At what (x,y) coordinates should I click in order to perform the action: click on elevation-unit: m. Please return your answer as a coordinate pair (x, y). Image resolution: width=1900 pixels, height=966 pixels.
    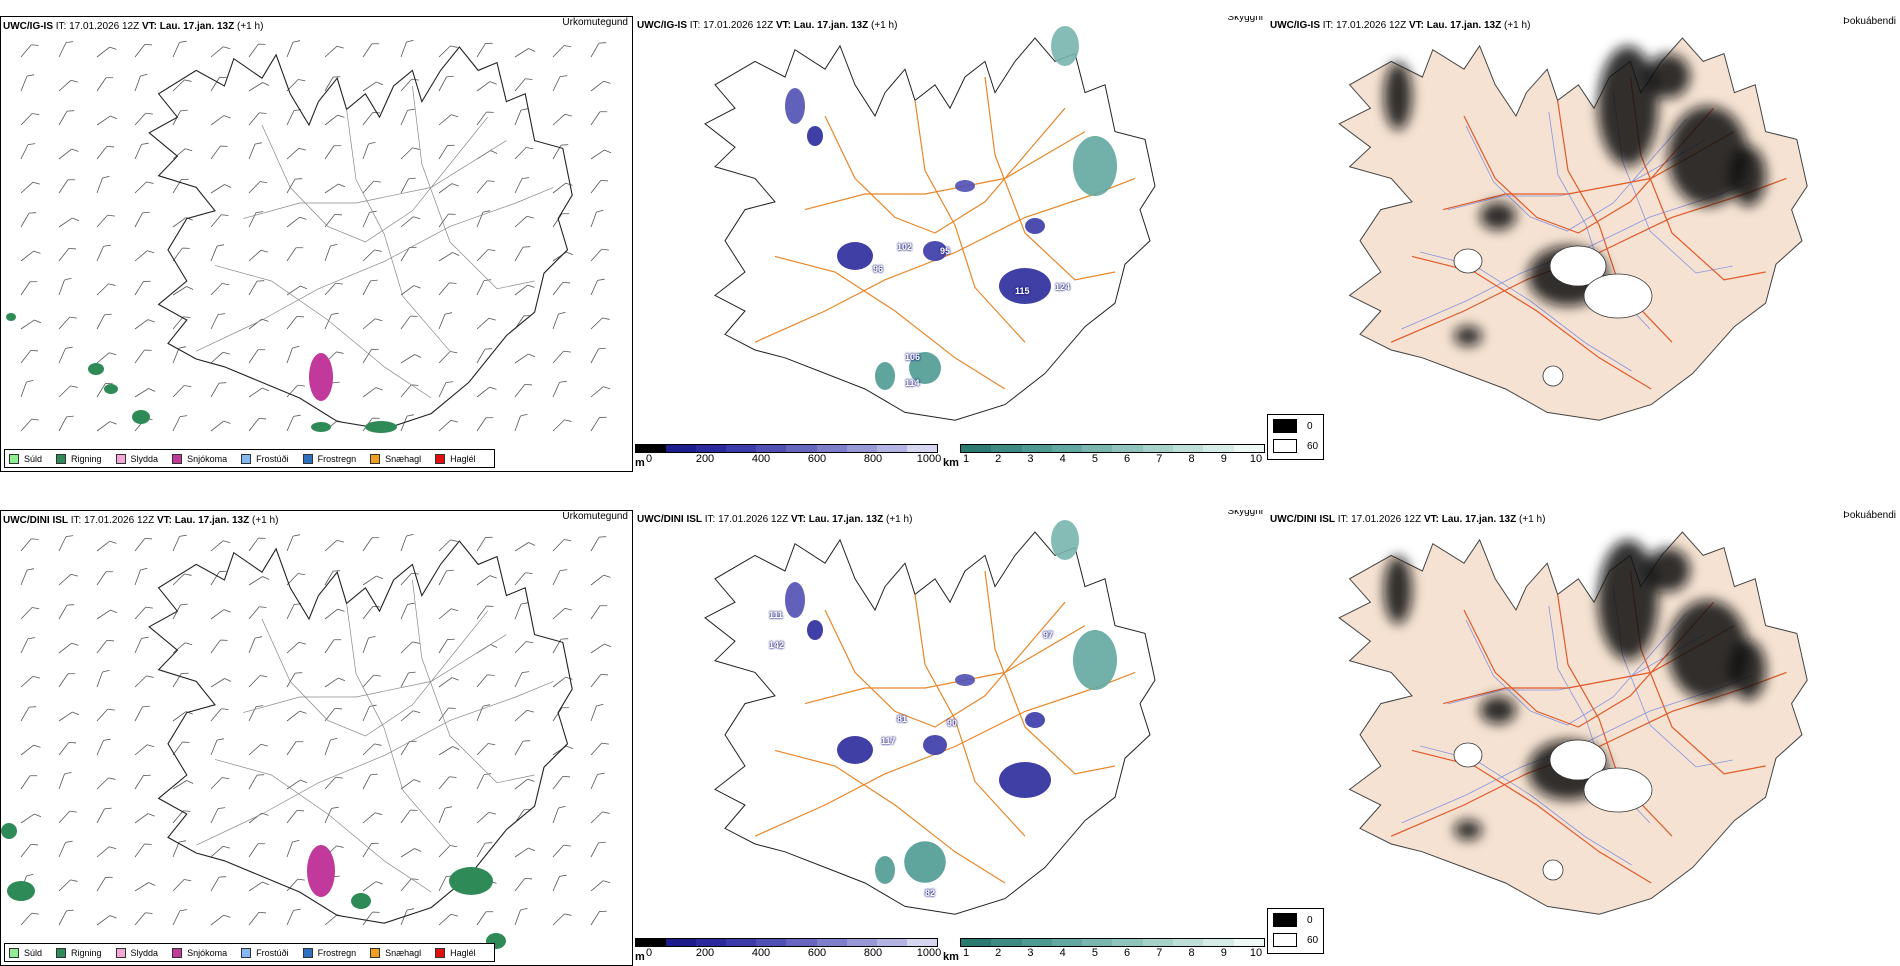
    Looking at the image, I should click on (640, 463).